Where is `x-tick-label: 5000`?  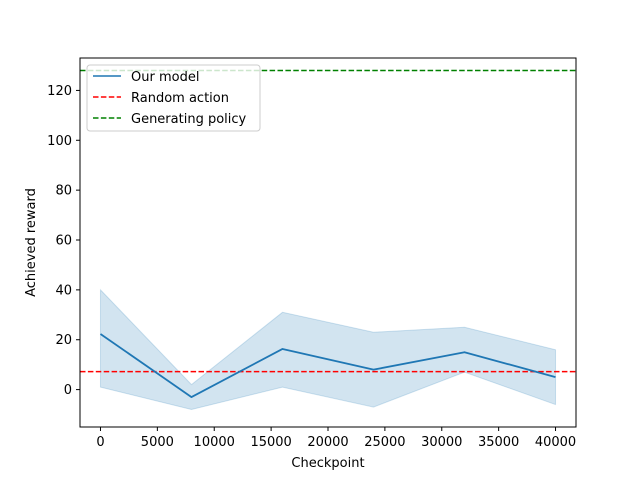
x-tick-label: 5000 is located at coordinates (157, 442).